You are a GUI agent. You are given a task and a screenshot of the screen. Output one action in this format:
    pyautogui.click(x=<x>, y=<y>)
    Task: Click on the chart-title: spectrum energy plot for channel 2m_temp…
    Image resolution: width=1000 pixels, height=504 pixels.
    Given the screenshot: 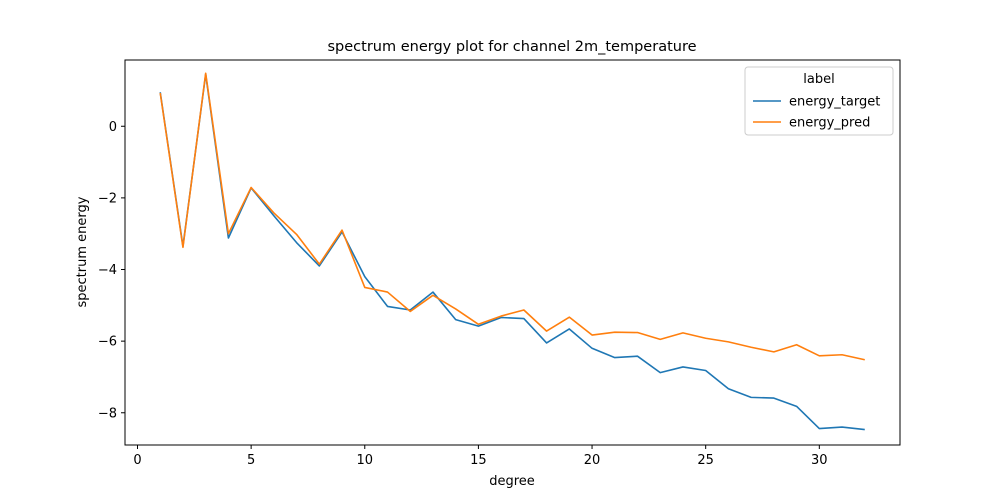 What is the action you would take?
    pyautogui.click(x=511, y=47)
    